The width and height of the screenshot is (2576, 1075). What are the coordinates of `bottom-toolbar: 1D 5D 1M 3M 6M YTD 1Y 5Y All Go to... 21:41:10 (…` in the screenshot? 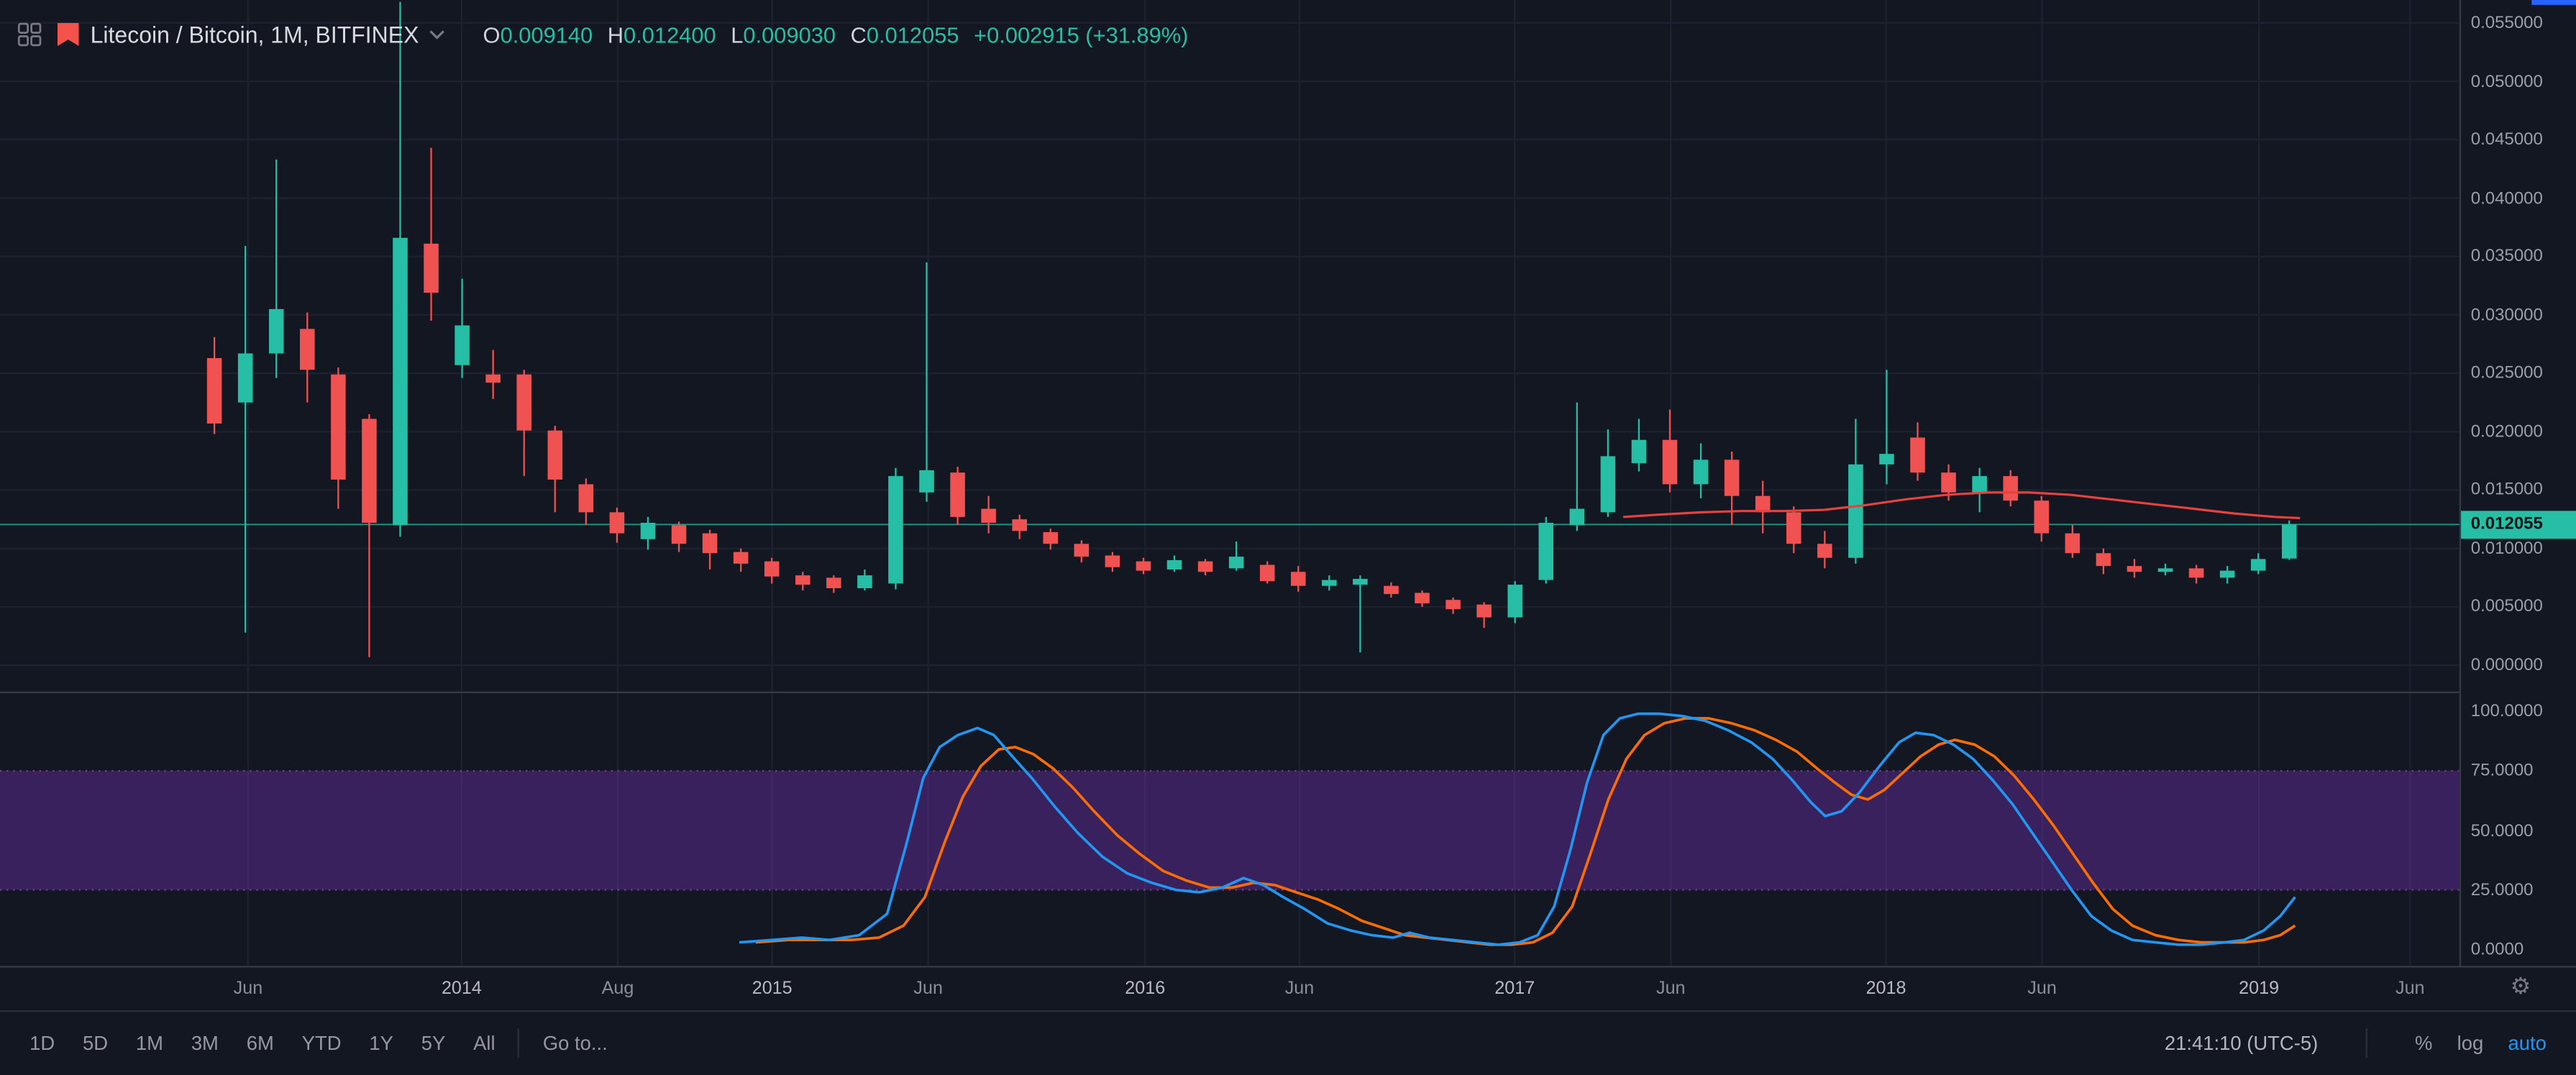 It's located at (1288, 1042).